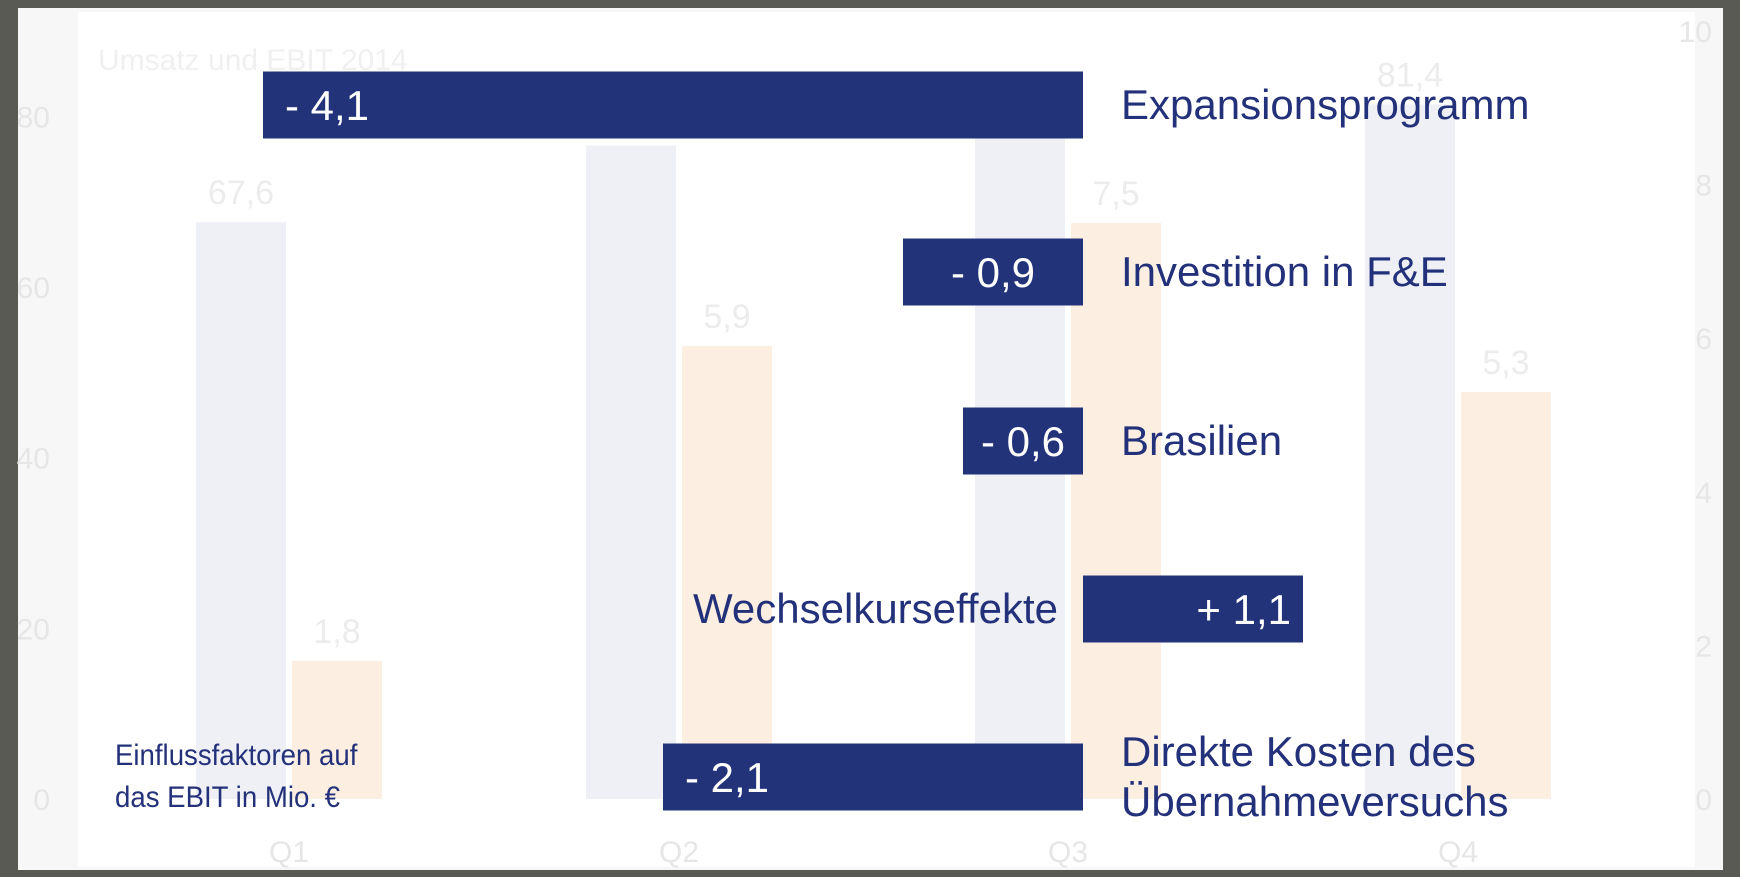  What do you see at coordinates (1703, 493) in the screenshot?
I see `y2-tick-label: 4` at bounding box center [1703, 493].